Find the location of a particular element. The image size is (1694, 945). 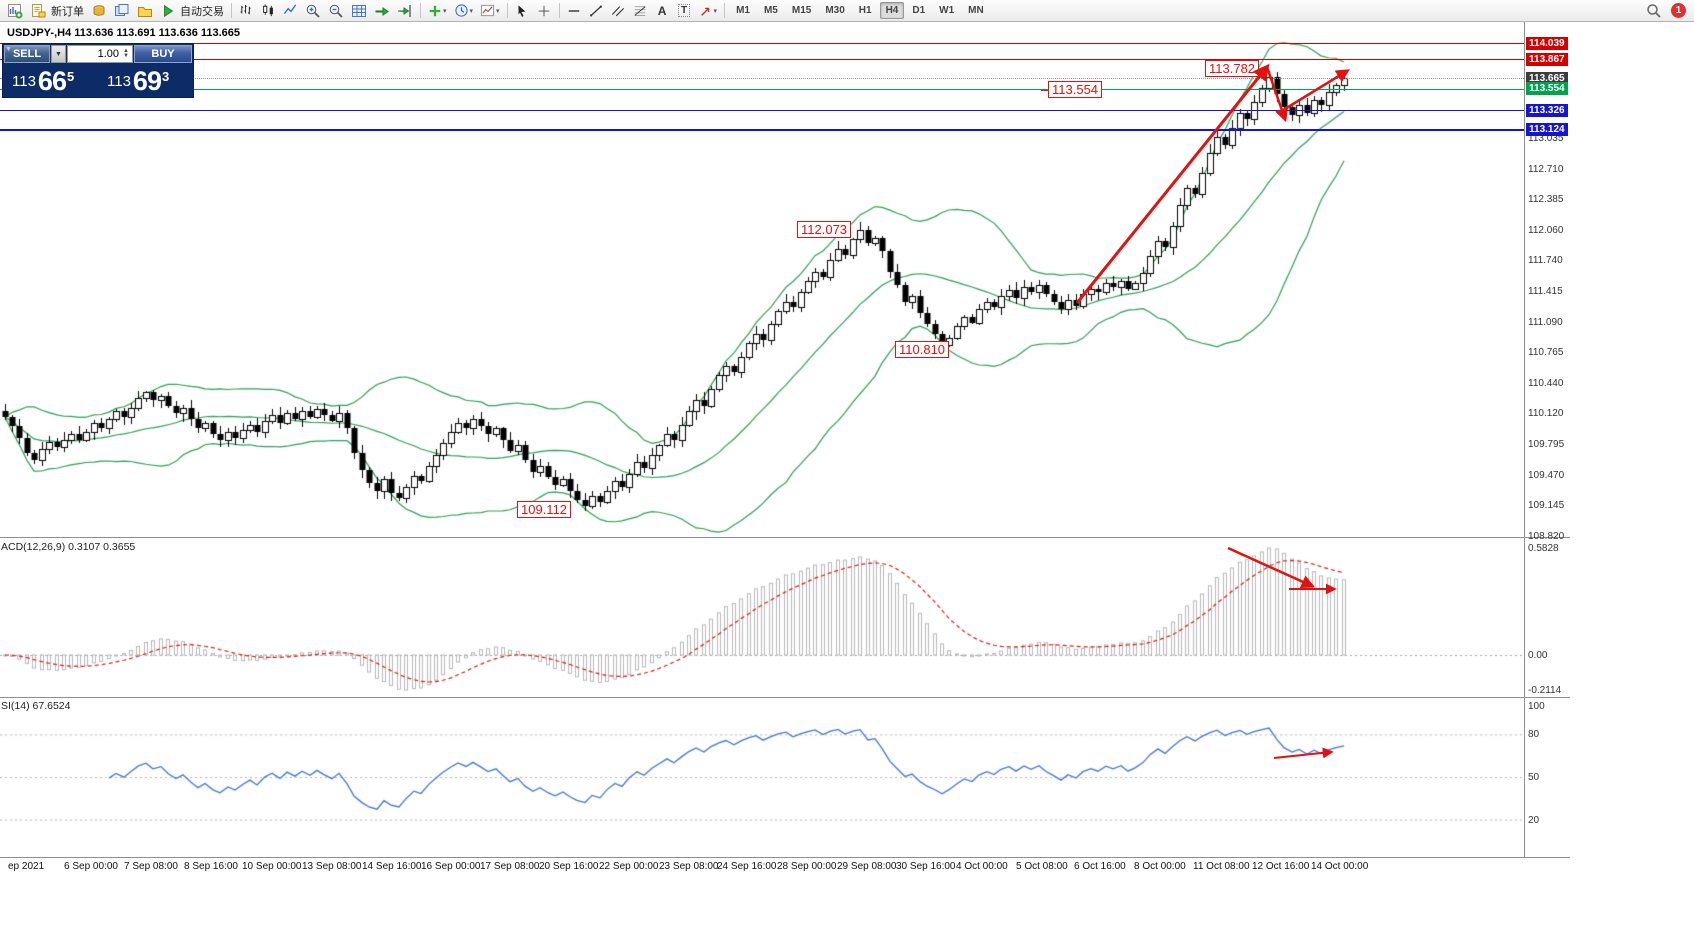

price-tick: 111.090 is located at coordinates (1545, 322).